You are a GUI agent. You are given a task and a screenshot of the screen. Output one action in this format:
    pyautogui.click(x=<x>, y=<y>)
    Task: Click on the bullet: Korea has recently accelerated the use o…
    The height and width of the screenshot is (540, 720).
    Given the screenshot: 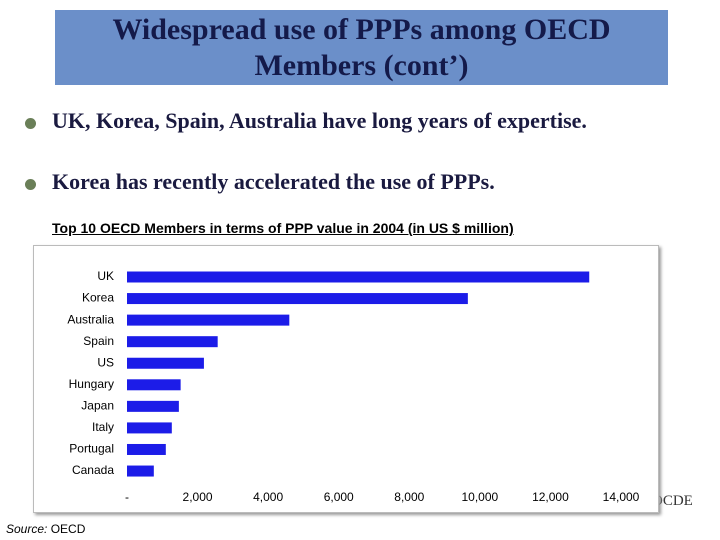 What is the action you would take?
    pyautogui.click(x=273, y=181)
    